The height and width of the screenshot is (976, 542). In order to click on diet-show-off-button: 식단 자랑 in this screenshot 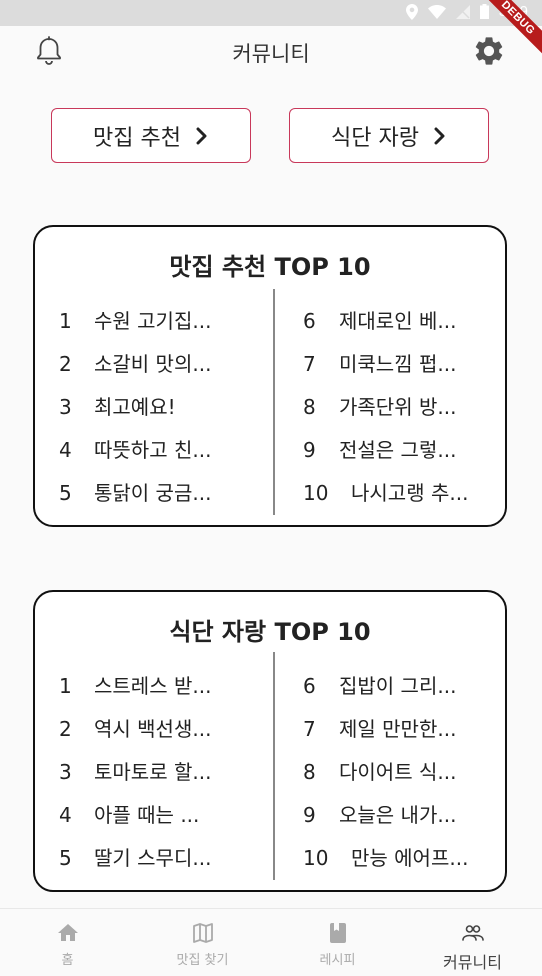, I will do `click(389, 135)`.